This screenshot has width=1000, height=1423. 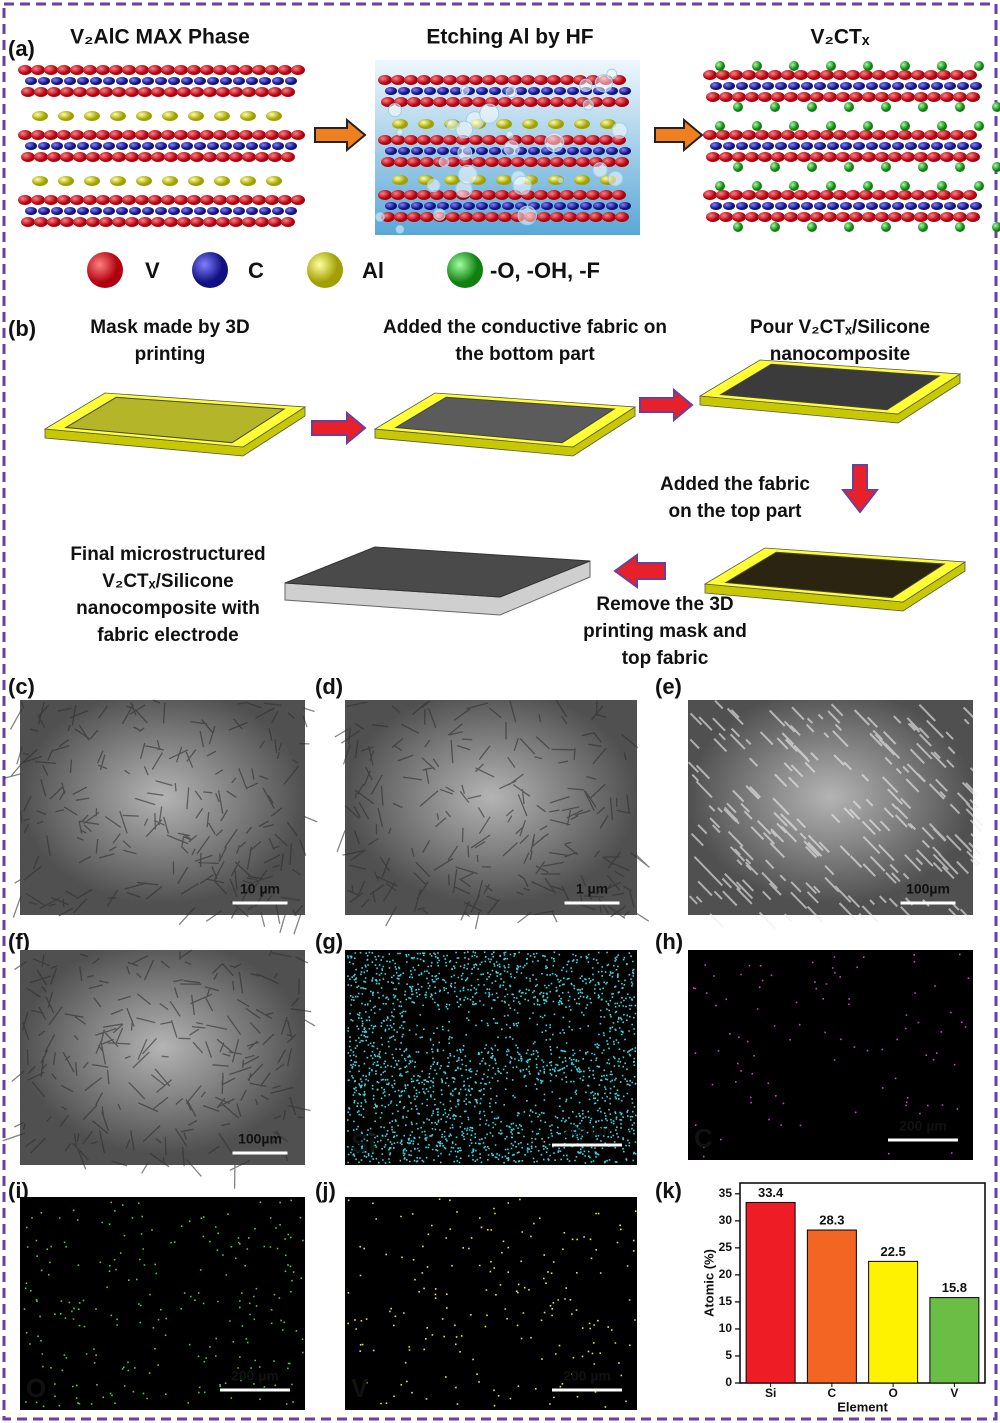 I want to click on y-tick-label: 15, so click(x=726, y=1301).